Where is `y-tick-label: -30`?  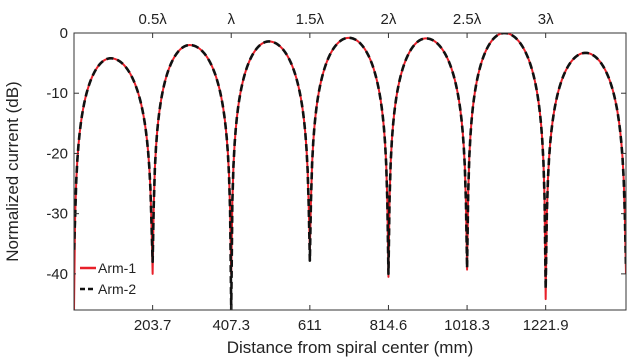
y-tick-label: -30 is located at coordinates (57, 214).